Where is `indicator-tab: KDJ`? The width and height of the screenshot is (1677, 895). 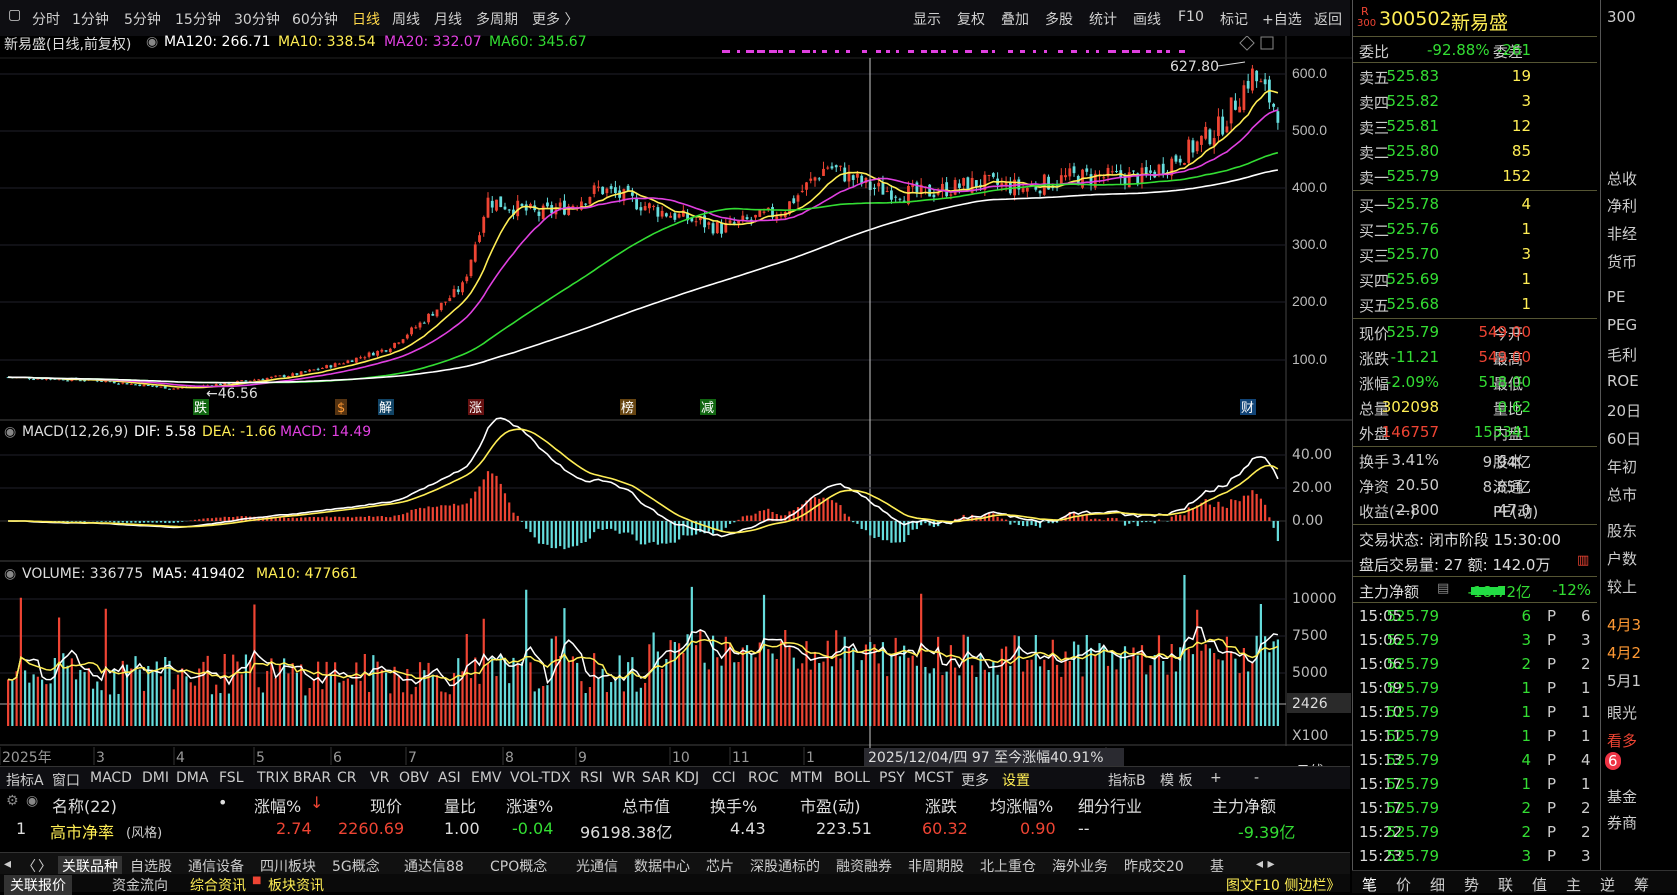 indicator-tab: KDJ is located at coordinates (687, 778).